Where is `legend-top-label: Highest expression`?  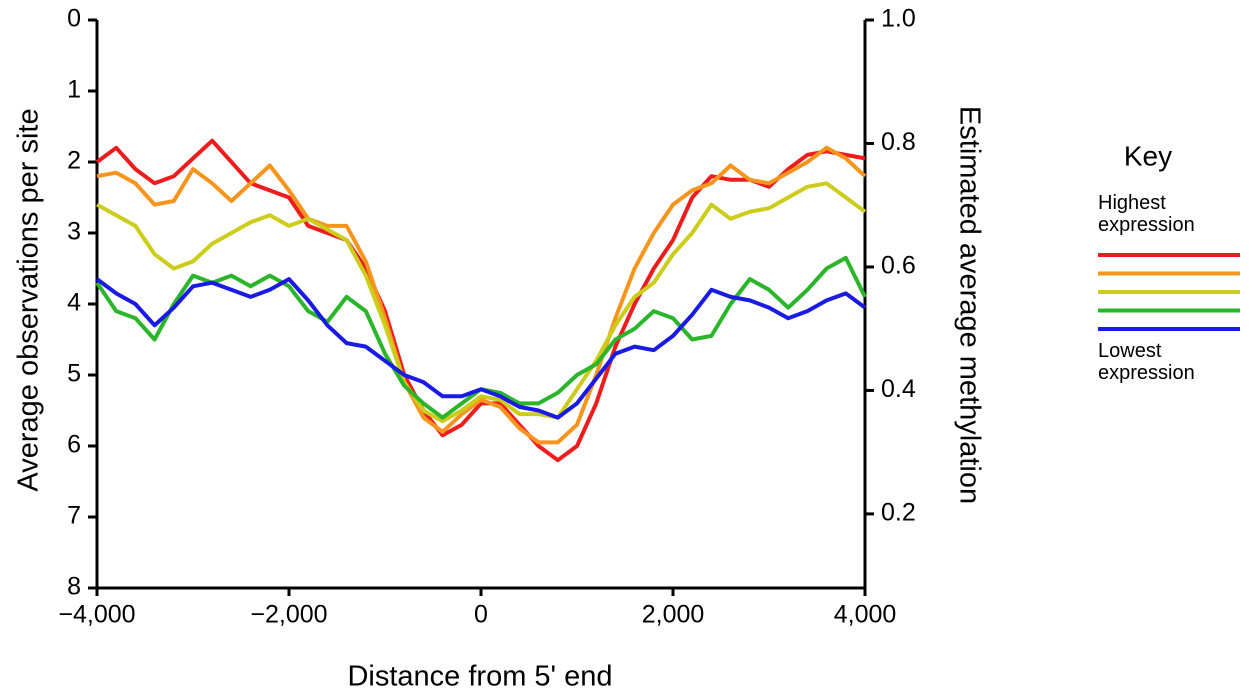
legend-top-label: Highest expression is located at coordinates (1146, 214).